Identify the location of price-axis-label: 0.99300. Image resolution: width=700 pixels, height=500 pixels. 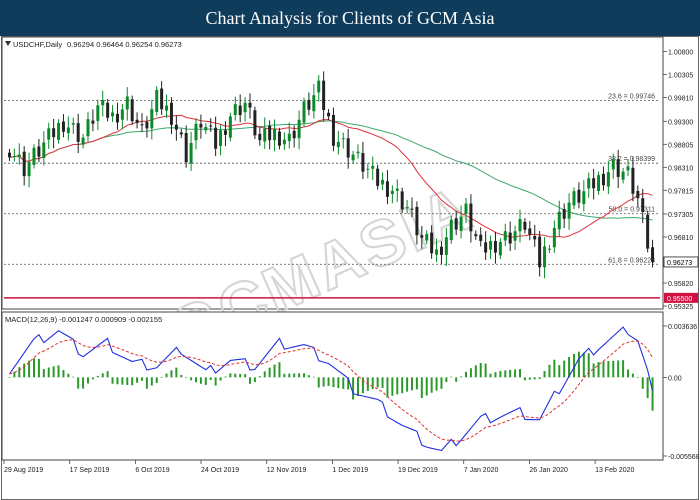
(680, 122).